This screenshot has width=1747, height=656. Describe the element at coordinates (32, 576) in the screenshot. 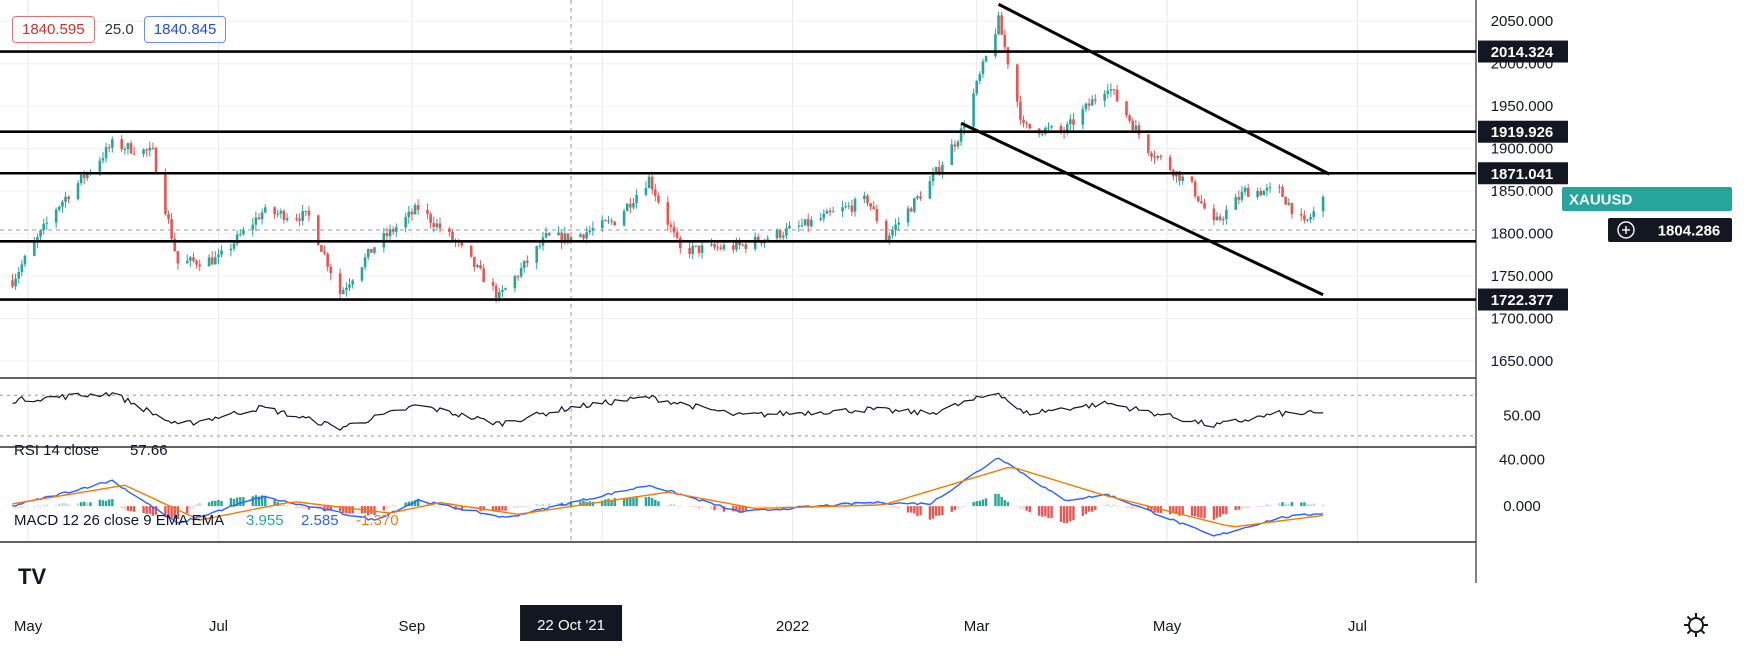

I see `tradingview-logo: TV` at that location.